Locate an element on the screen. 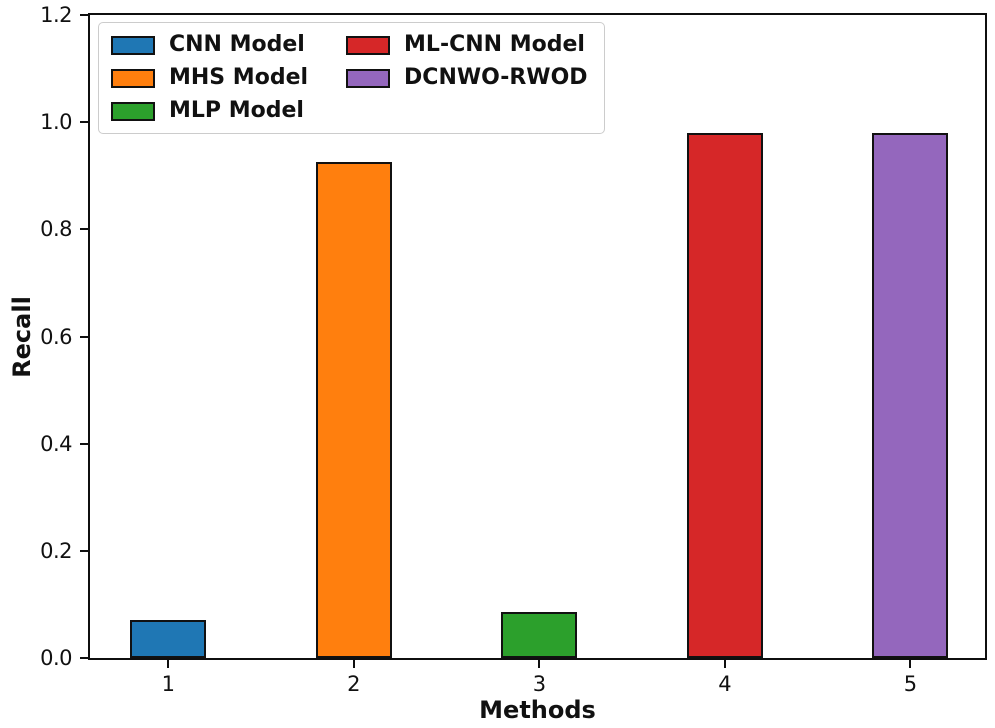  x-axis-label: Methods is located at coordinates (537, 710).